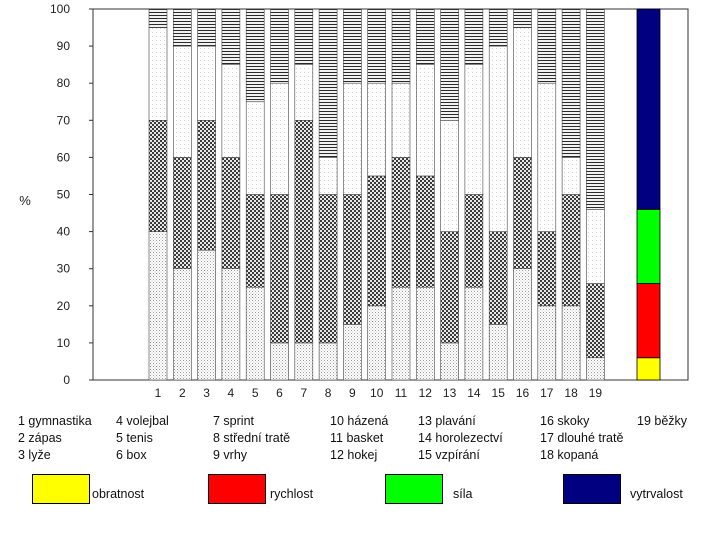  I want to click on y-tick-label: 100, so click(60, 9).